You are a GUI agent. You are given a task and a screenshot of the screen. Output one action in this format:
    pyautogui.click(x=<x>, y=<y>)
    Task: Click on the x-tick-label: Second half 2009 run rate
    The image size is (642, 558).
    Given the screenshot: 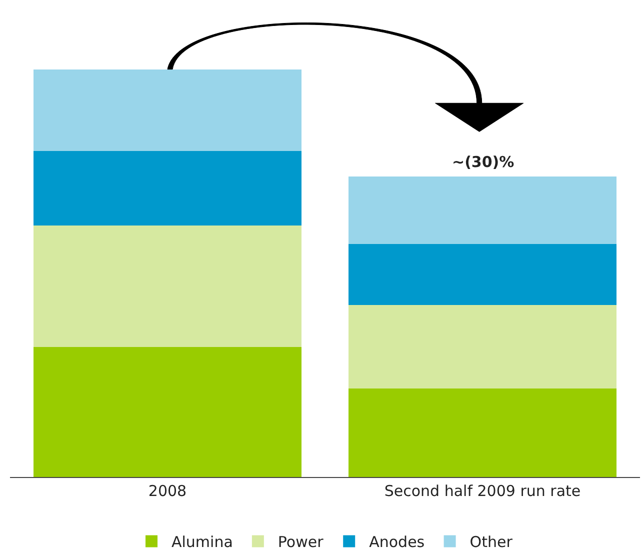 What is the action you would take?
    pyautogui.click(x=482, y=491)
    